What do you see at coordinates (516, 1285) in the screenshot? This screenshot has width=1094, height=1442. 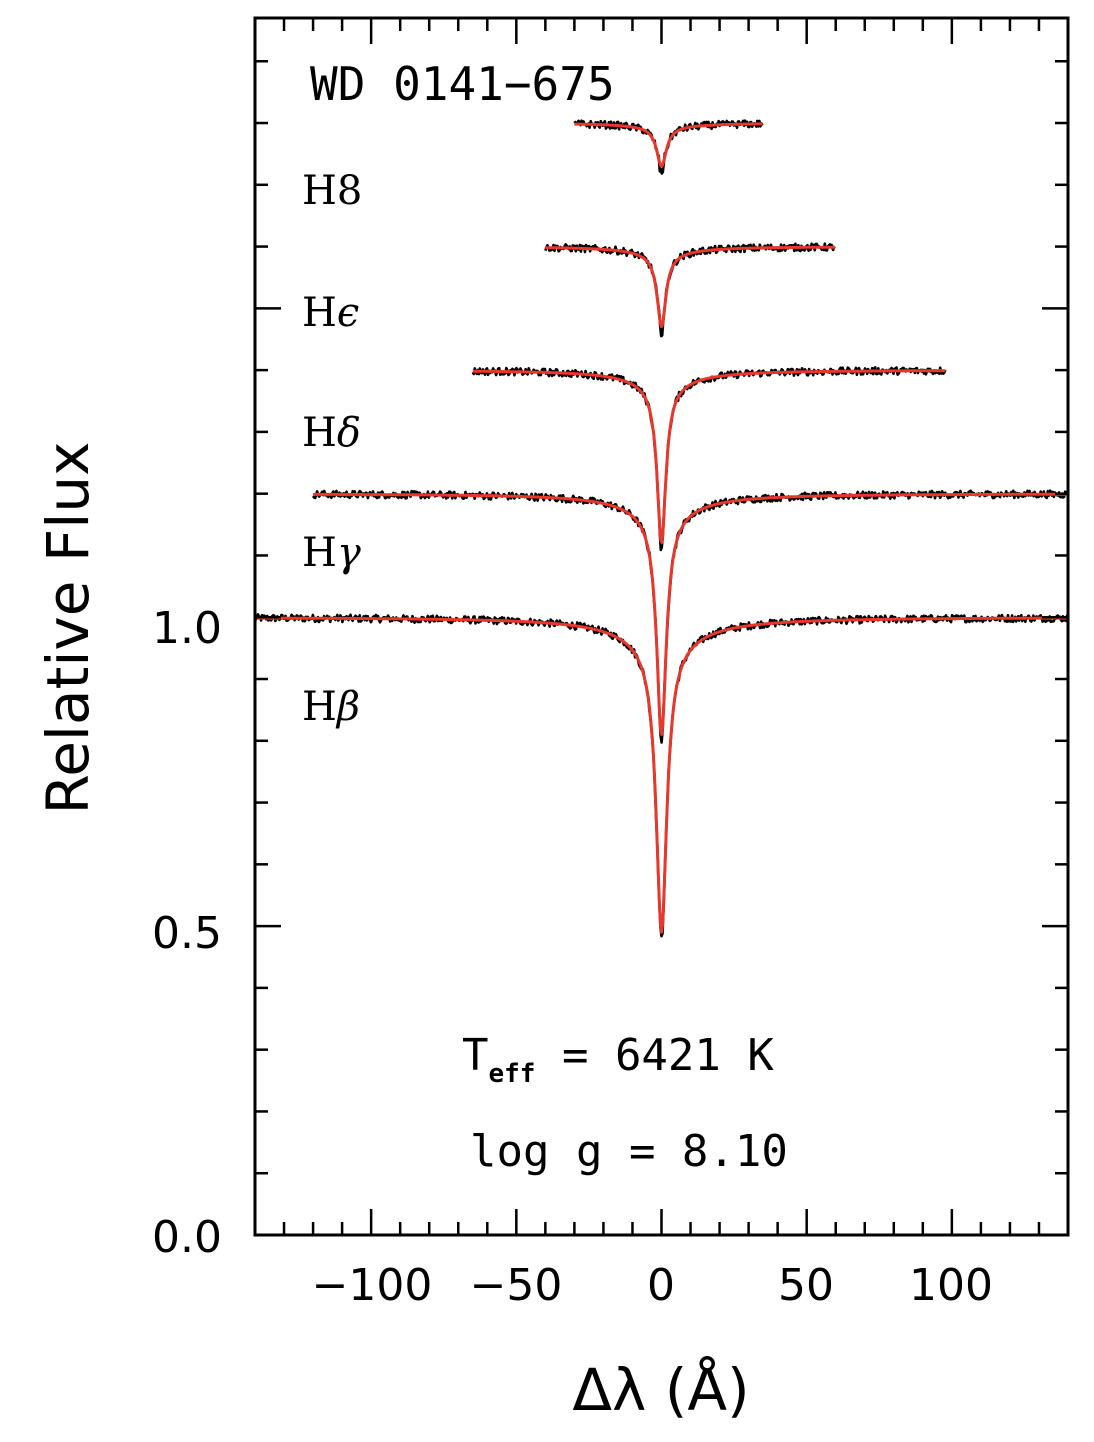 I see `x-tick-label-neg50: −50` at bounding box center [516, 1285].